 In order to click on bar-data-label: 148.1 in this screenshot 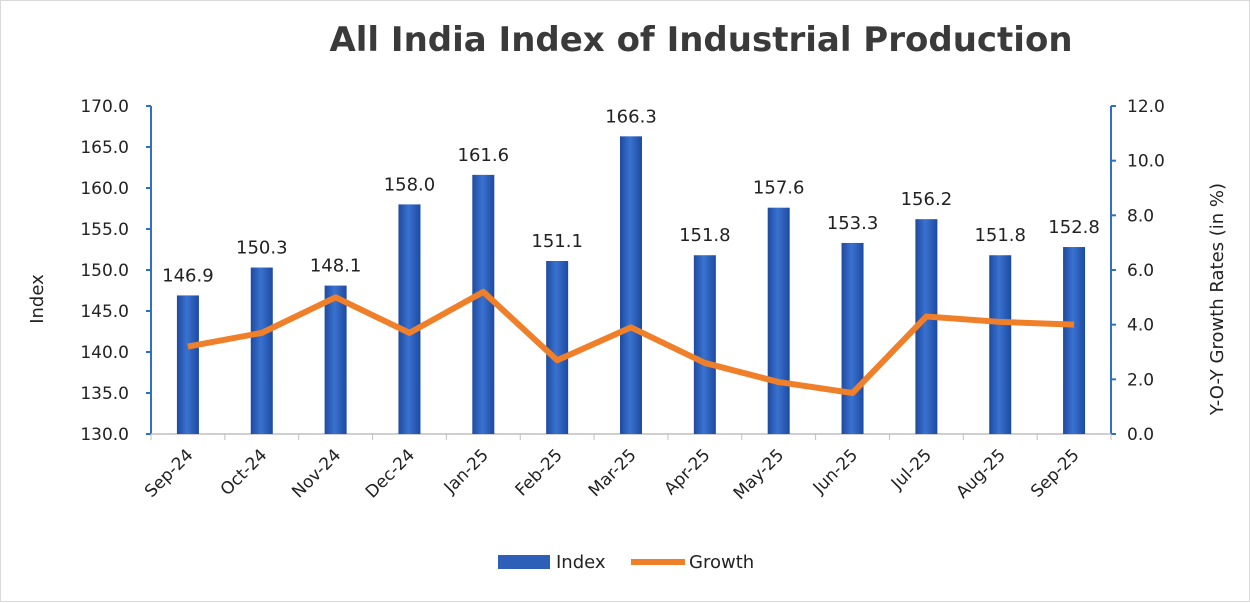, I will do `click(336, 266)`.